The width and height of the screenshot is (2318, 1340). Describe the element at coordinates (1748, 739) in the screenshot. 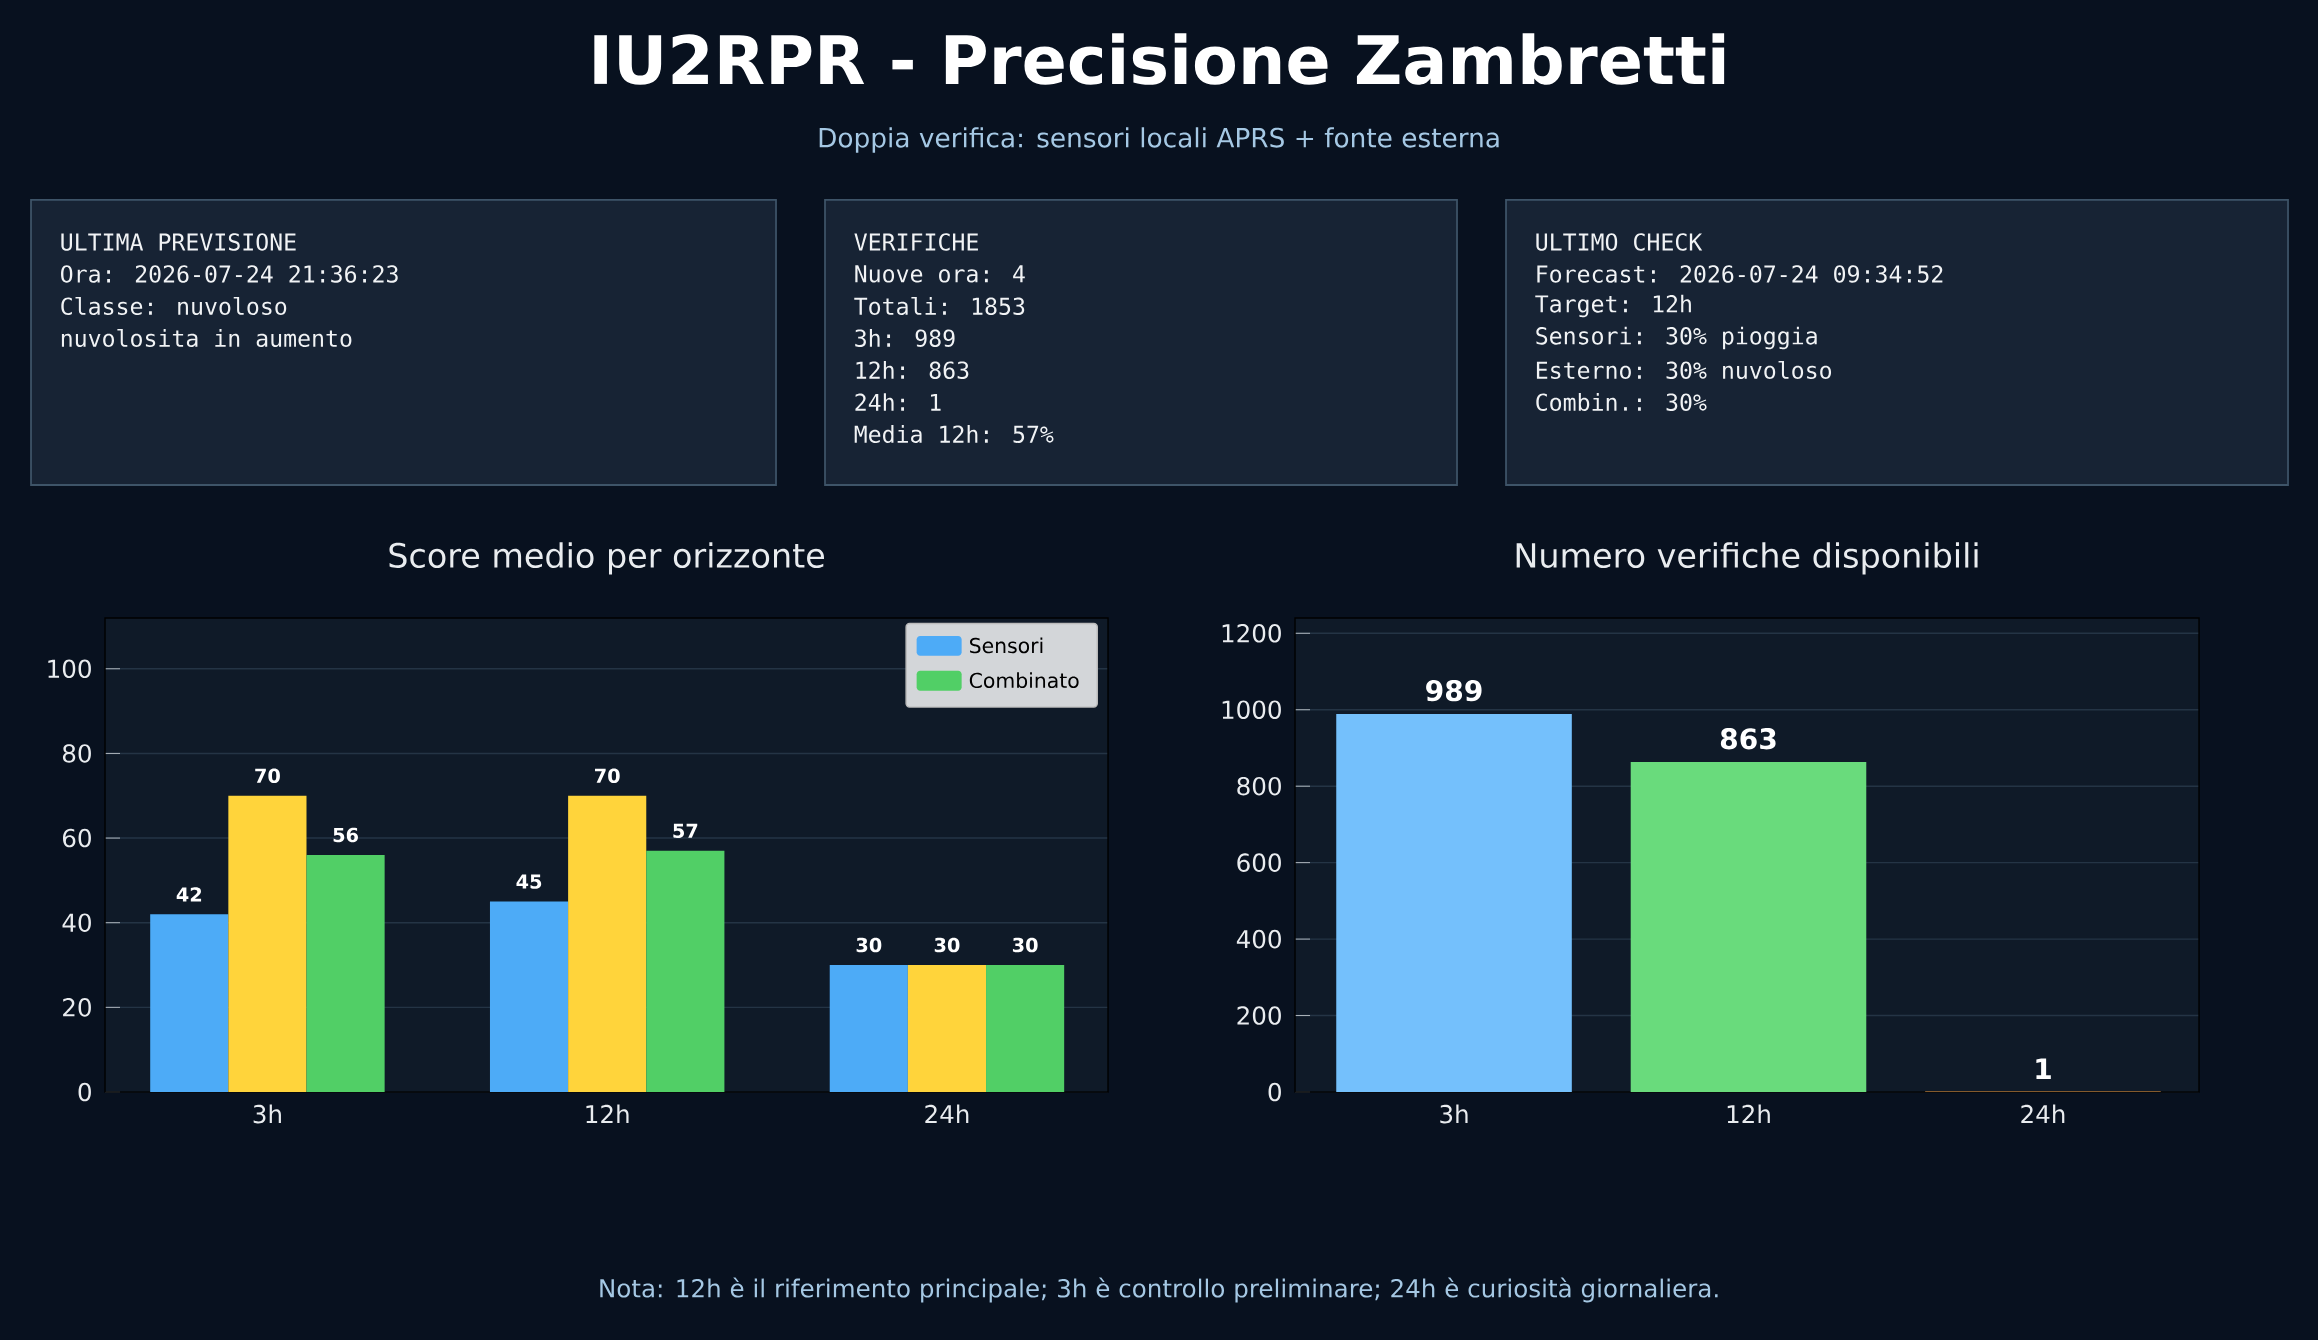

I see `data-label: 863` at that location.